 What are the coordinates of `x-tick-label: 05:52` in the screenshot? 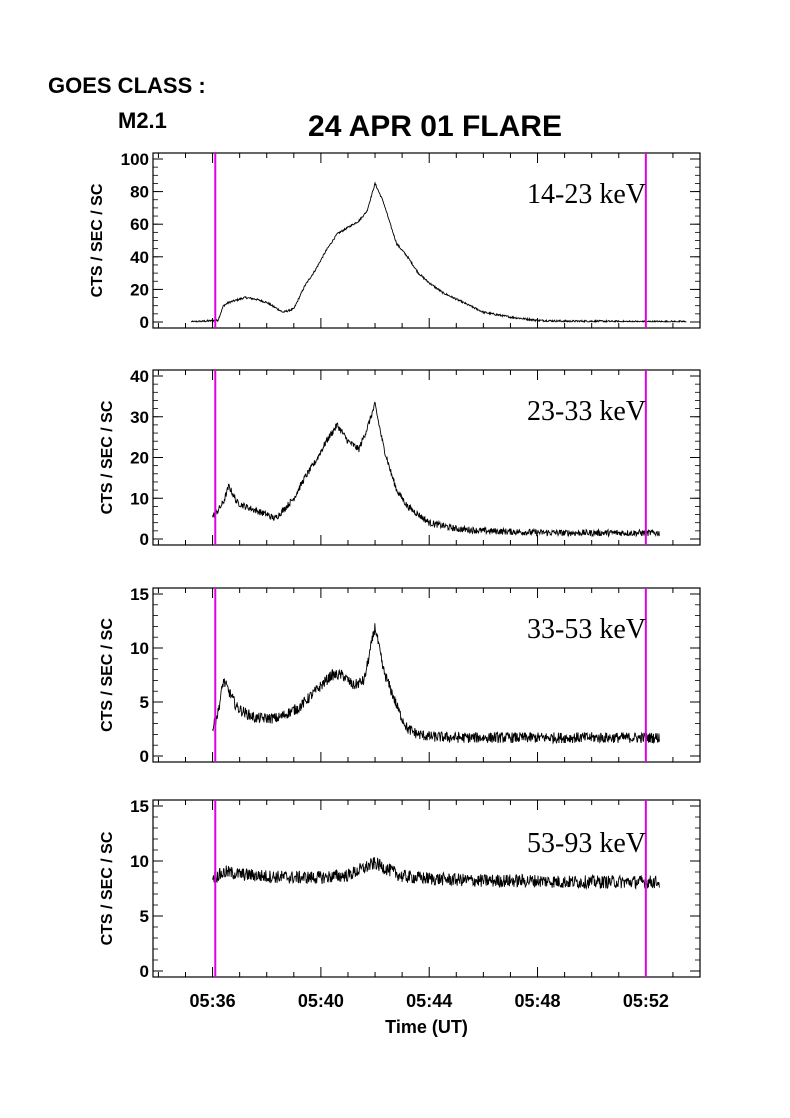 It's located at (646, 1001).